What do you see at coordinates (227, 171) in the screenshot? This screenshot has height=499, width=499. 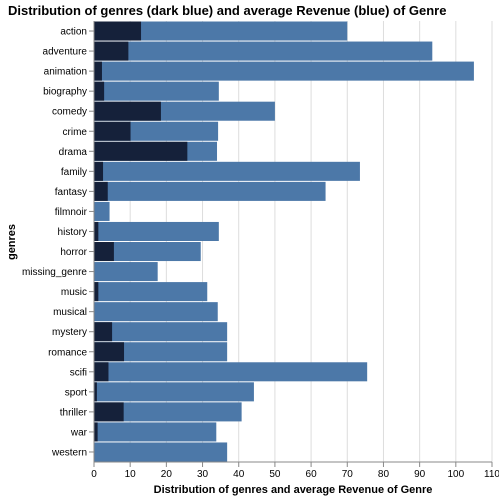 I see `revenue-bar-family` at bounding box center [227, 171].